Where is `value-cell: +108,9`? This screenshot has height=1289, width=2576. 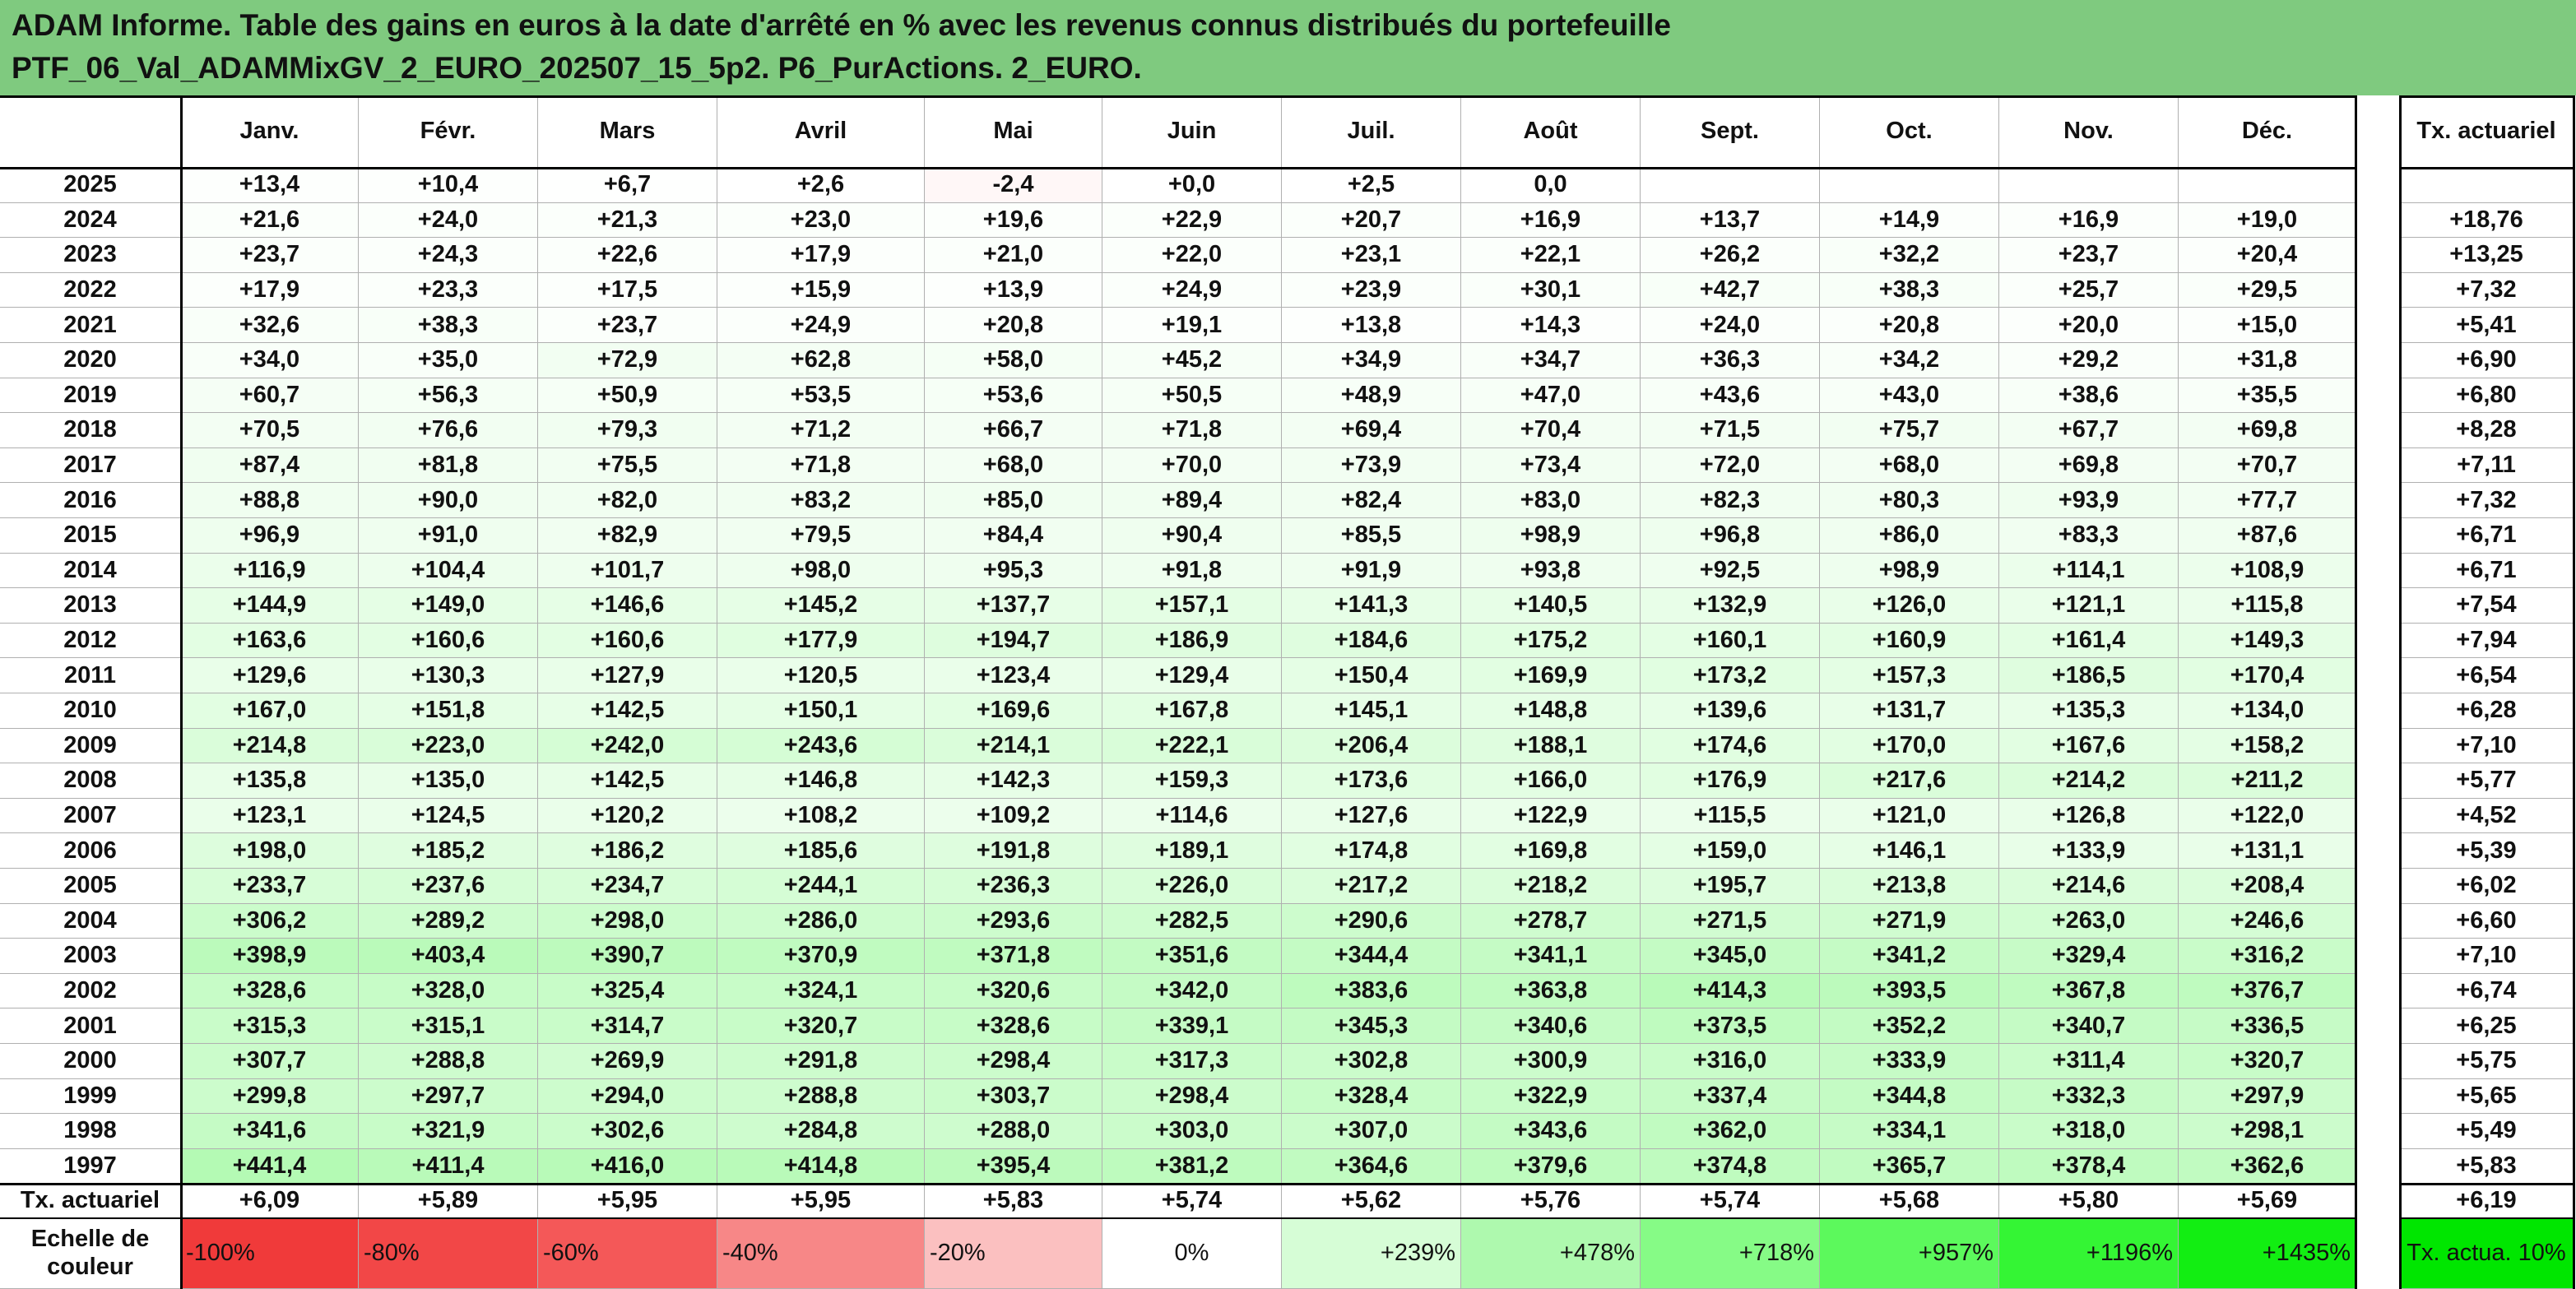 value-cell: +108,9 is located at coordinates (2268, 571).